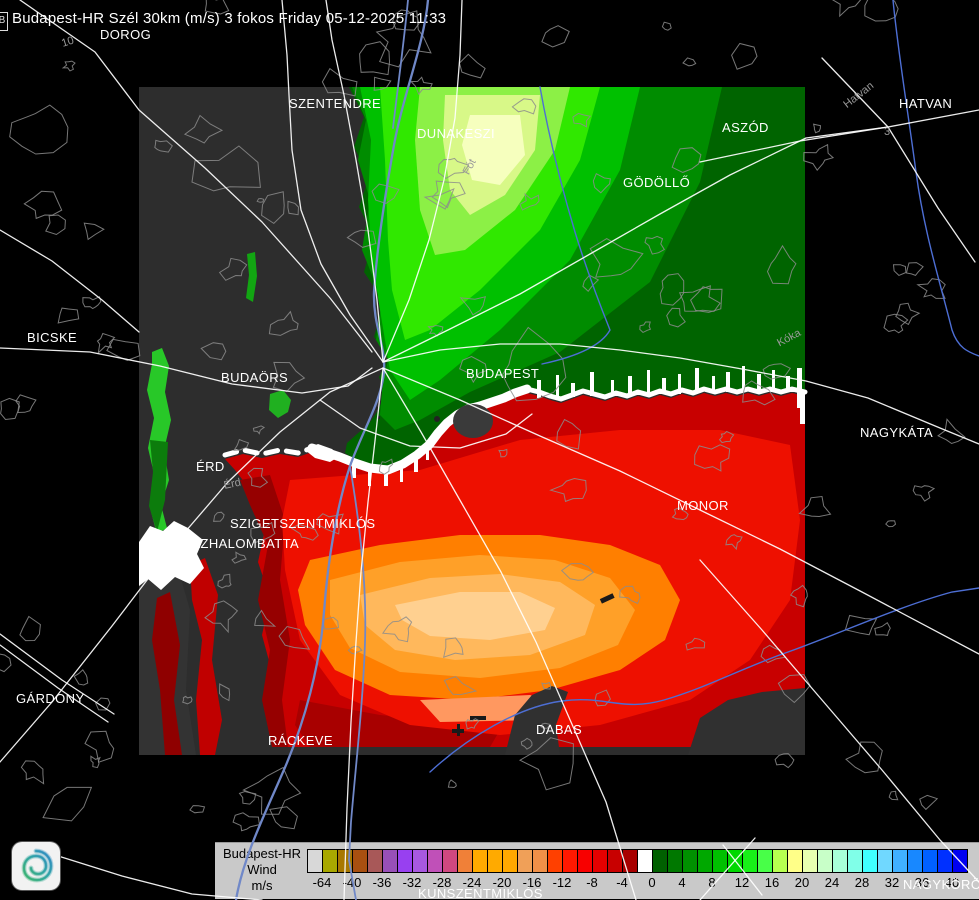 This screenshot has width=979, height=900. What do you see at coordinates (862, 882) in the screenshot?
I see `color-scale-tick-label: 28` at bounding box center [862, 882].